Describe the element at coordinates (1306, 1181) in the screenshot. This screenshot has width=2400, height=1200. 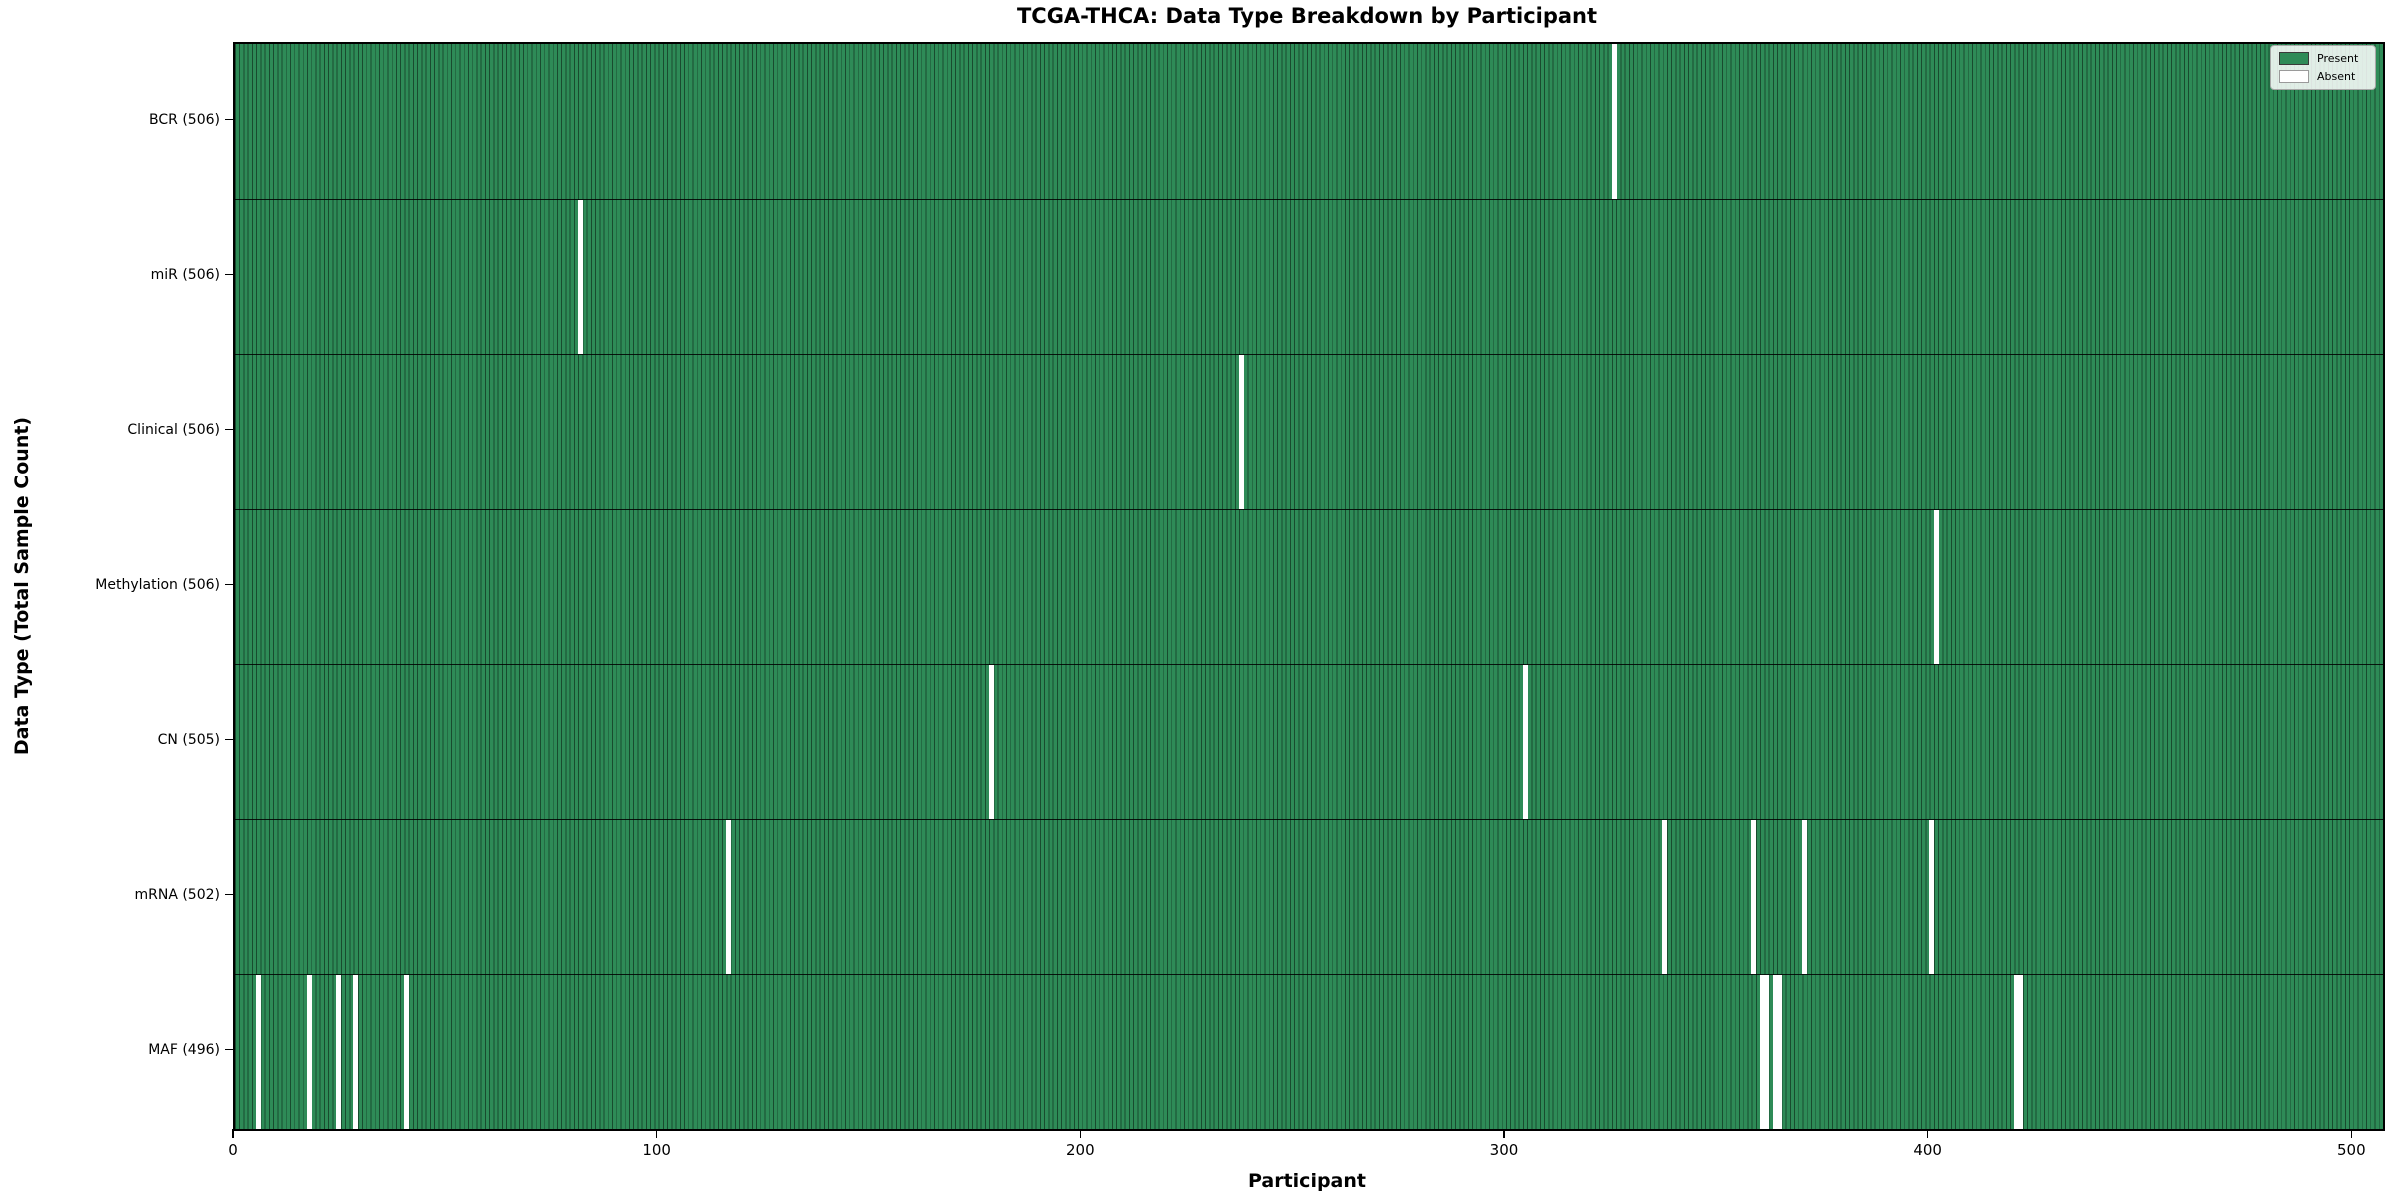
I see `x-axis-label: Participant` at that location.